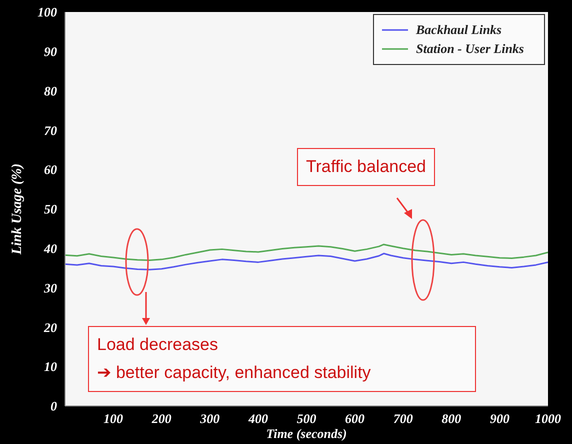 This screenshot has height=444, width=572. What do you see at coordinates (548, 418) in the screenshot?
I see `x-tick-label: 1000` at bounding box center [548, 418].